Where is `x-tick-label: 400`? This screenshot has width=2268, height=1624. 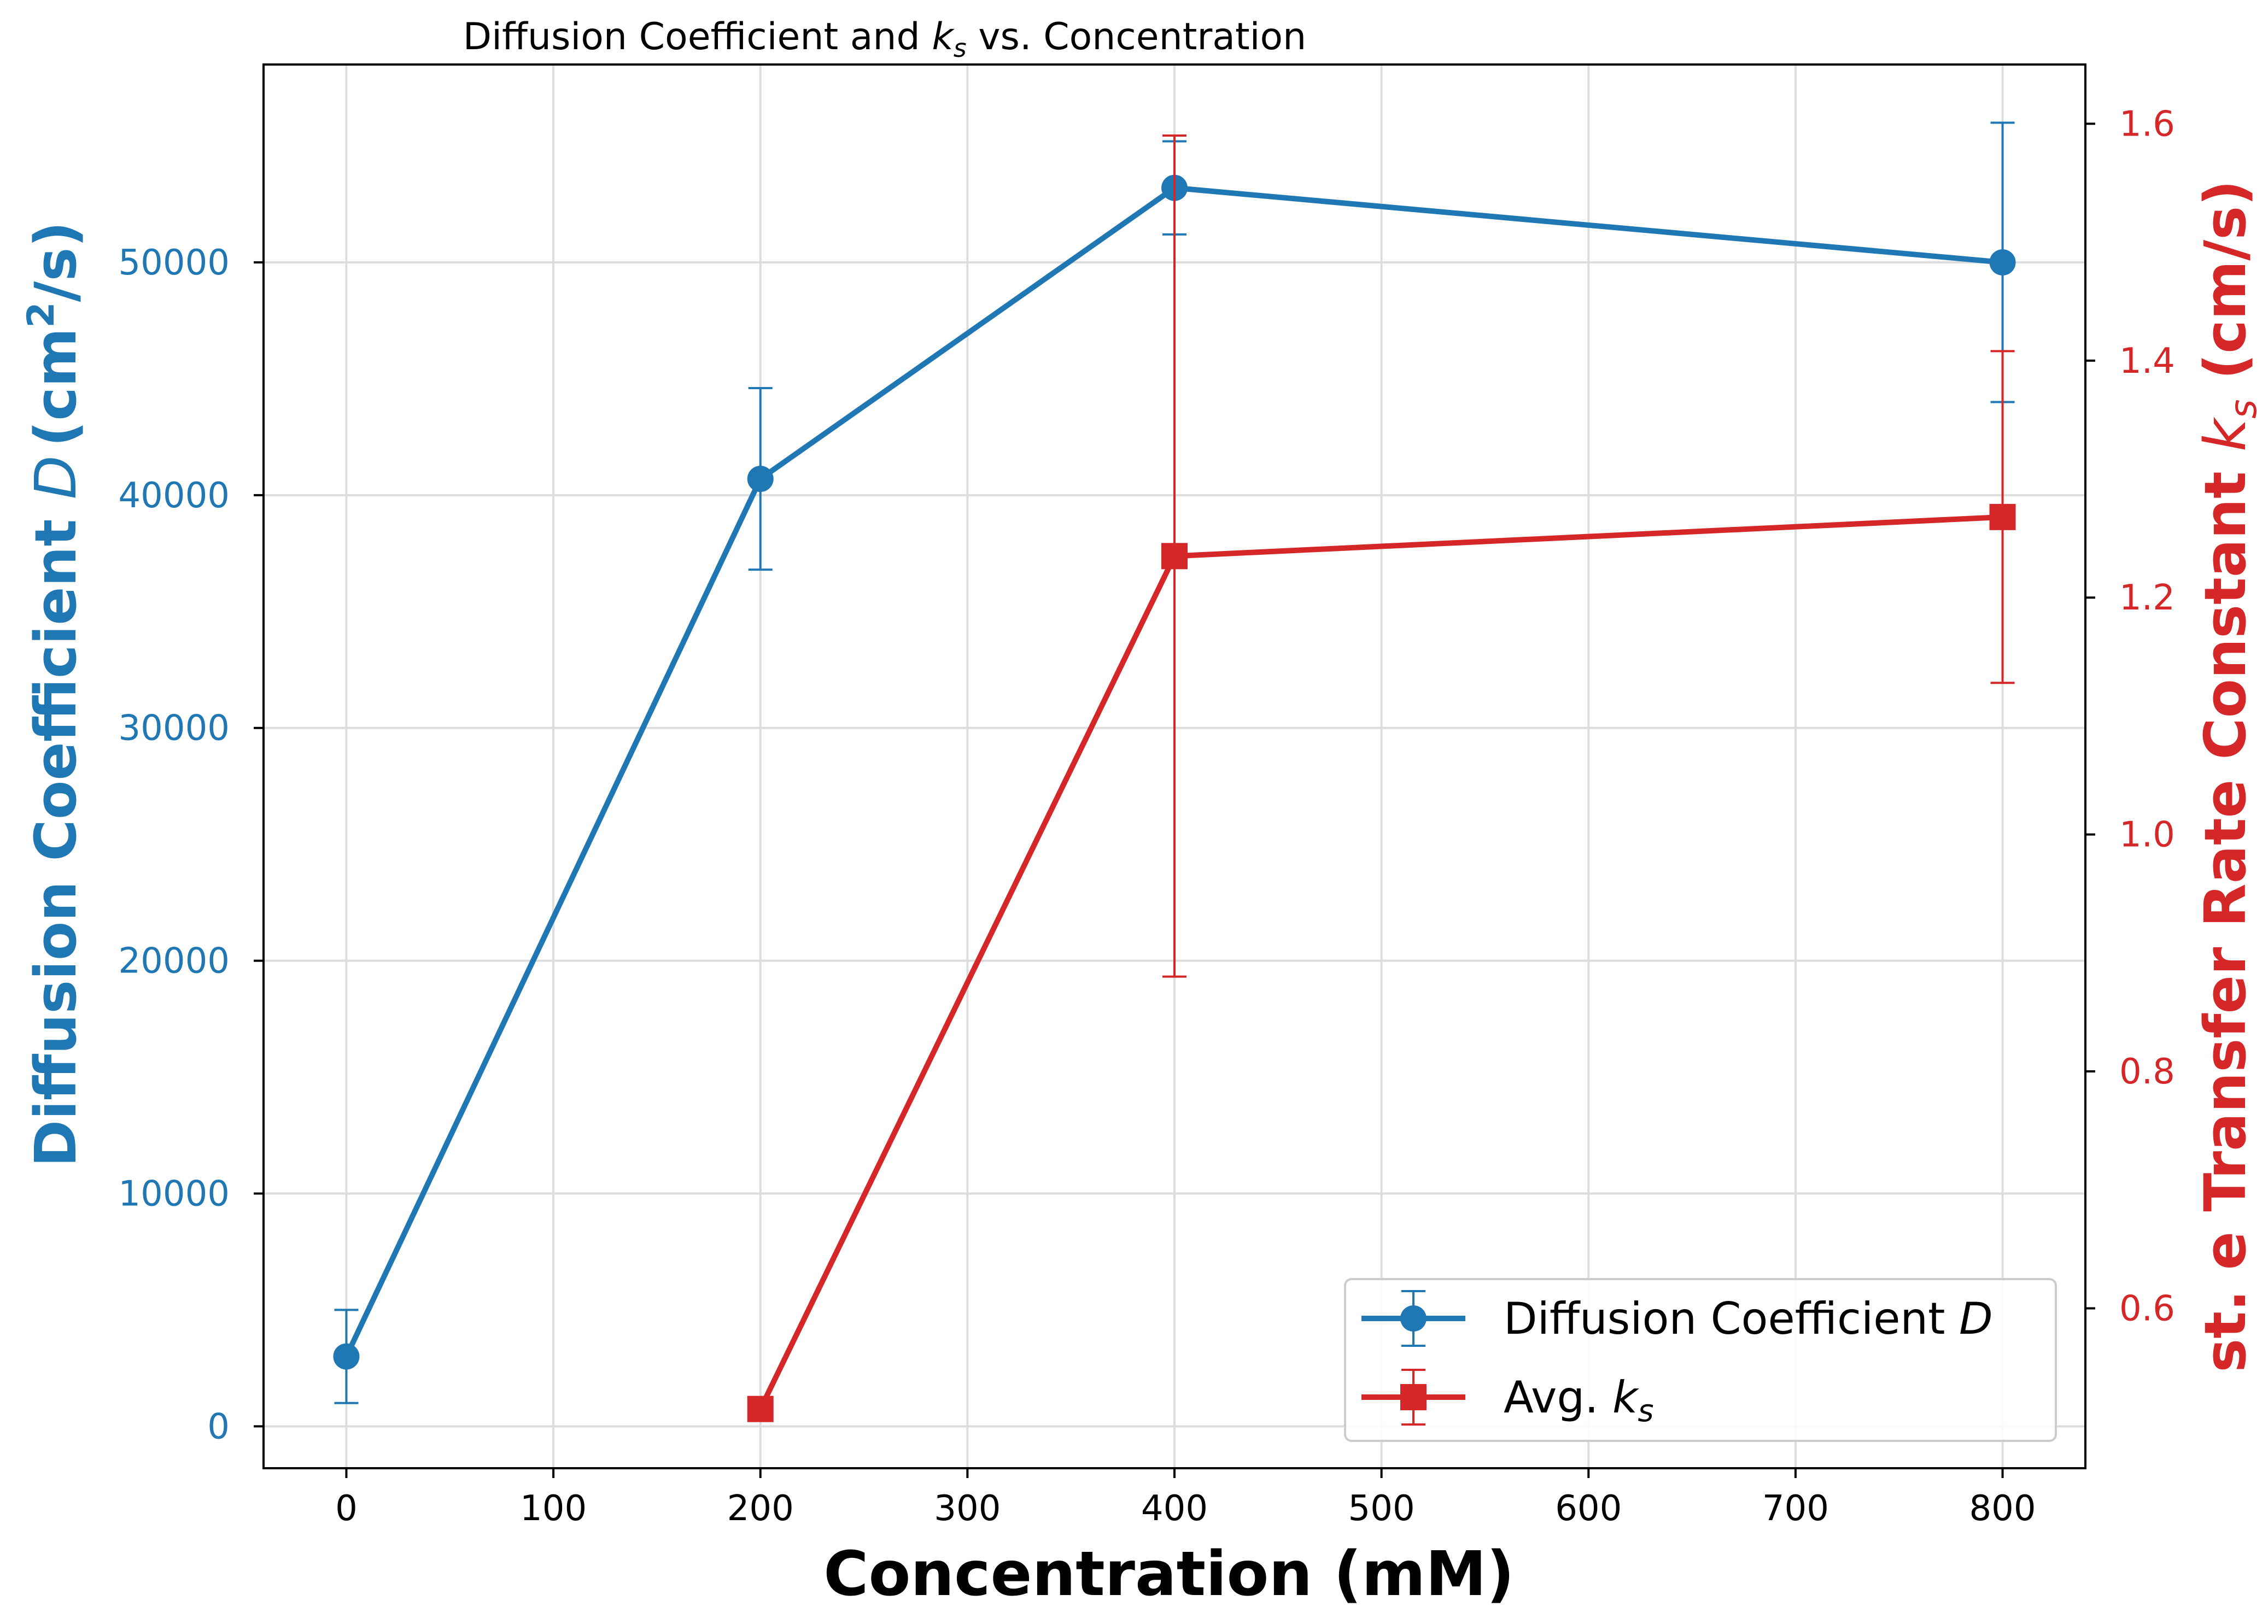
x-tick-label: 400 is located at coordinates (1174, 1508).